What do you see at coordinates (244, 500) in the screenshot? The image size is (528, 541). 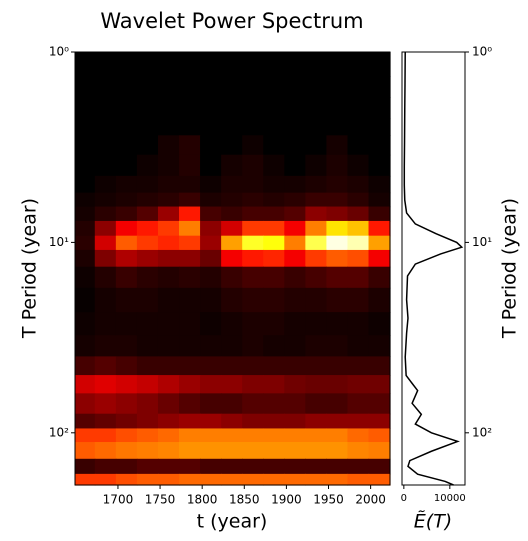 I see `x-tick-label: 1850` at bounding box center [244, 500].